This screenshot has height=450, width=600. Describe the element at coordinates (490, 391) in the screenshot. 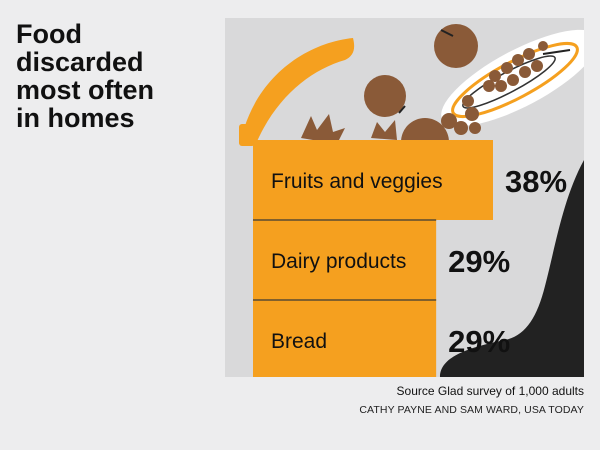

I see `source-note: Source Glad survey of 1,000 adults` at that location.